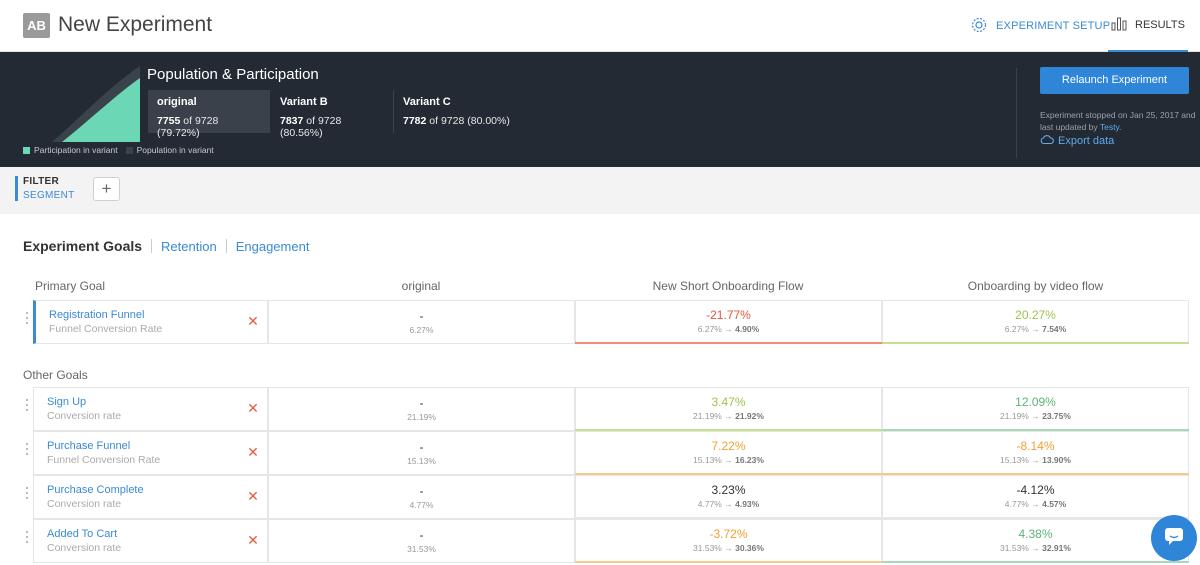 The height and width of the screenshot is (565, 1200). I want to click on ab-logo-badge: AB, so click(36, 25).